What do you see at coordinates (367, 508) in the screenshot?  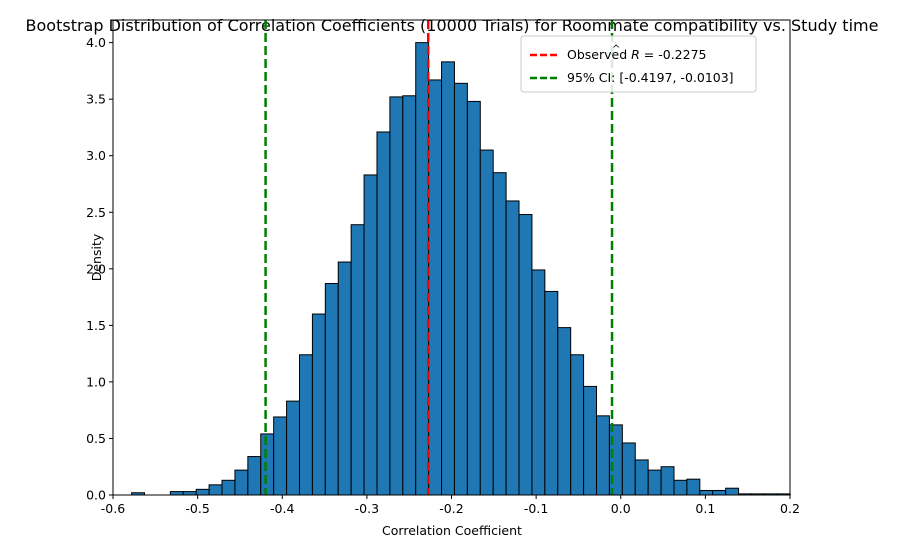 I see `x-tick-label: -0.3` at bounding box center [367, 508].